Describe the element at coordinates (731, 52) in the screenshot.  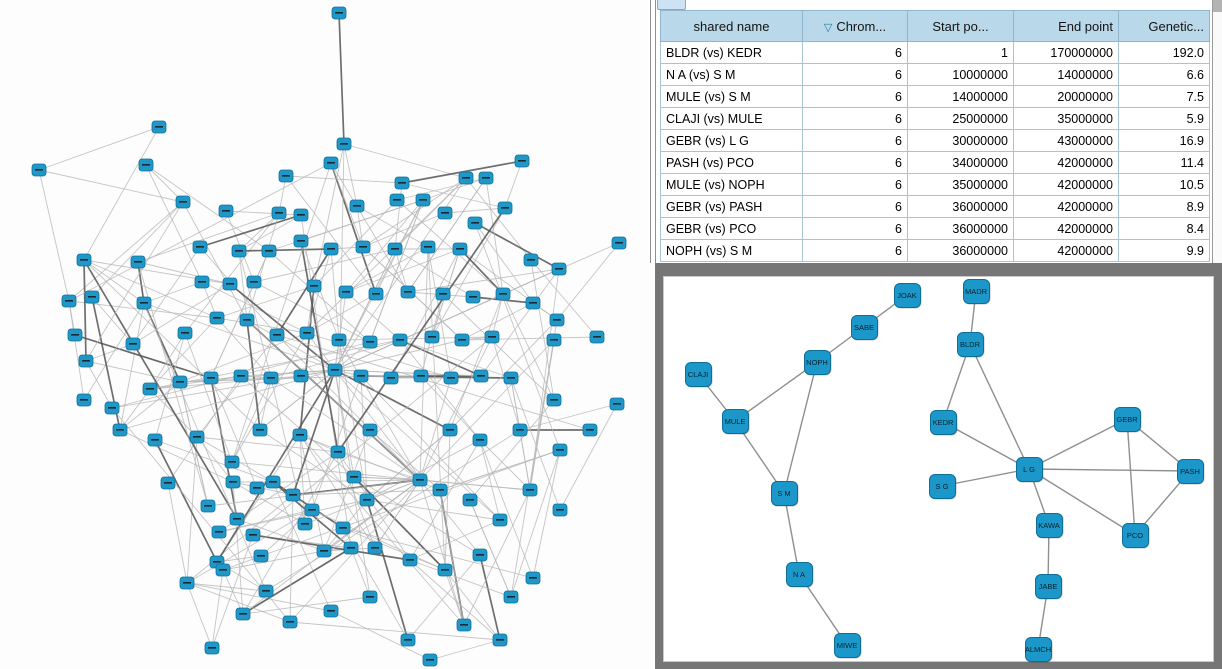
I see `table-cell: BLDR (vs) KEDR` at that location.